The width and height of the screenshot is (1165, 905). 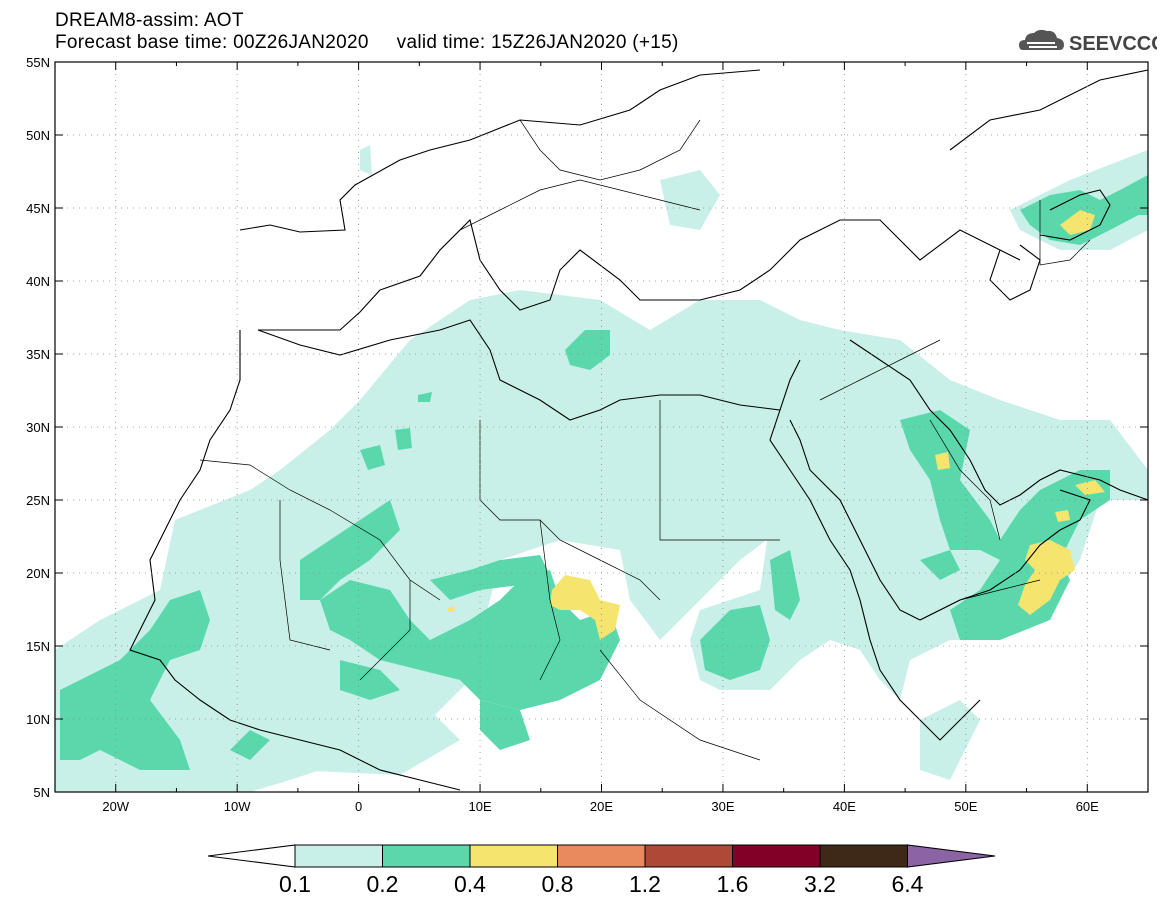 What do you see at coordinates (38, 281) in the screenshot?
I see `lat-tick-label: 40N` at bounding box center [38, 281].